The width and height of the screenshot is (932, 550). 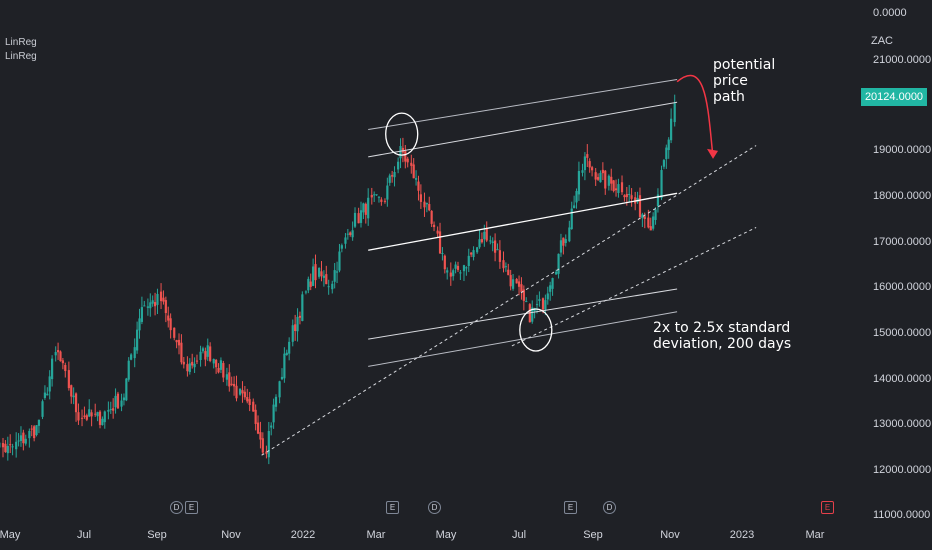 What do you see at coordinates (744, 81) in the screenshot?
I see `annotation-potential-price-path: potential price path` at bounding box center [744, 81].